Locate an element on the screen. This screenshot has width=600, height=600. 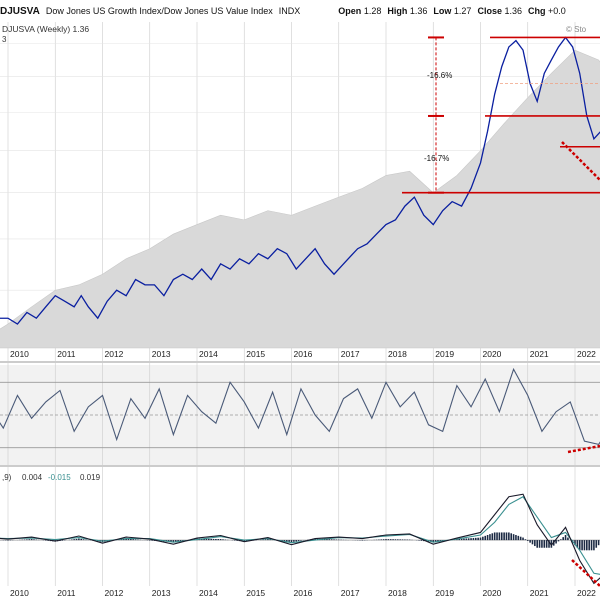
xaxis-macd-bg is located at coordinates (300, 593).